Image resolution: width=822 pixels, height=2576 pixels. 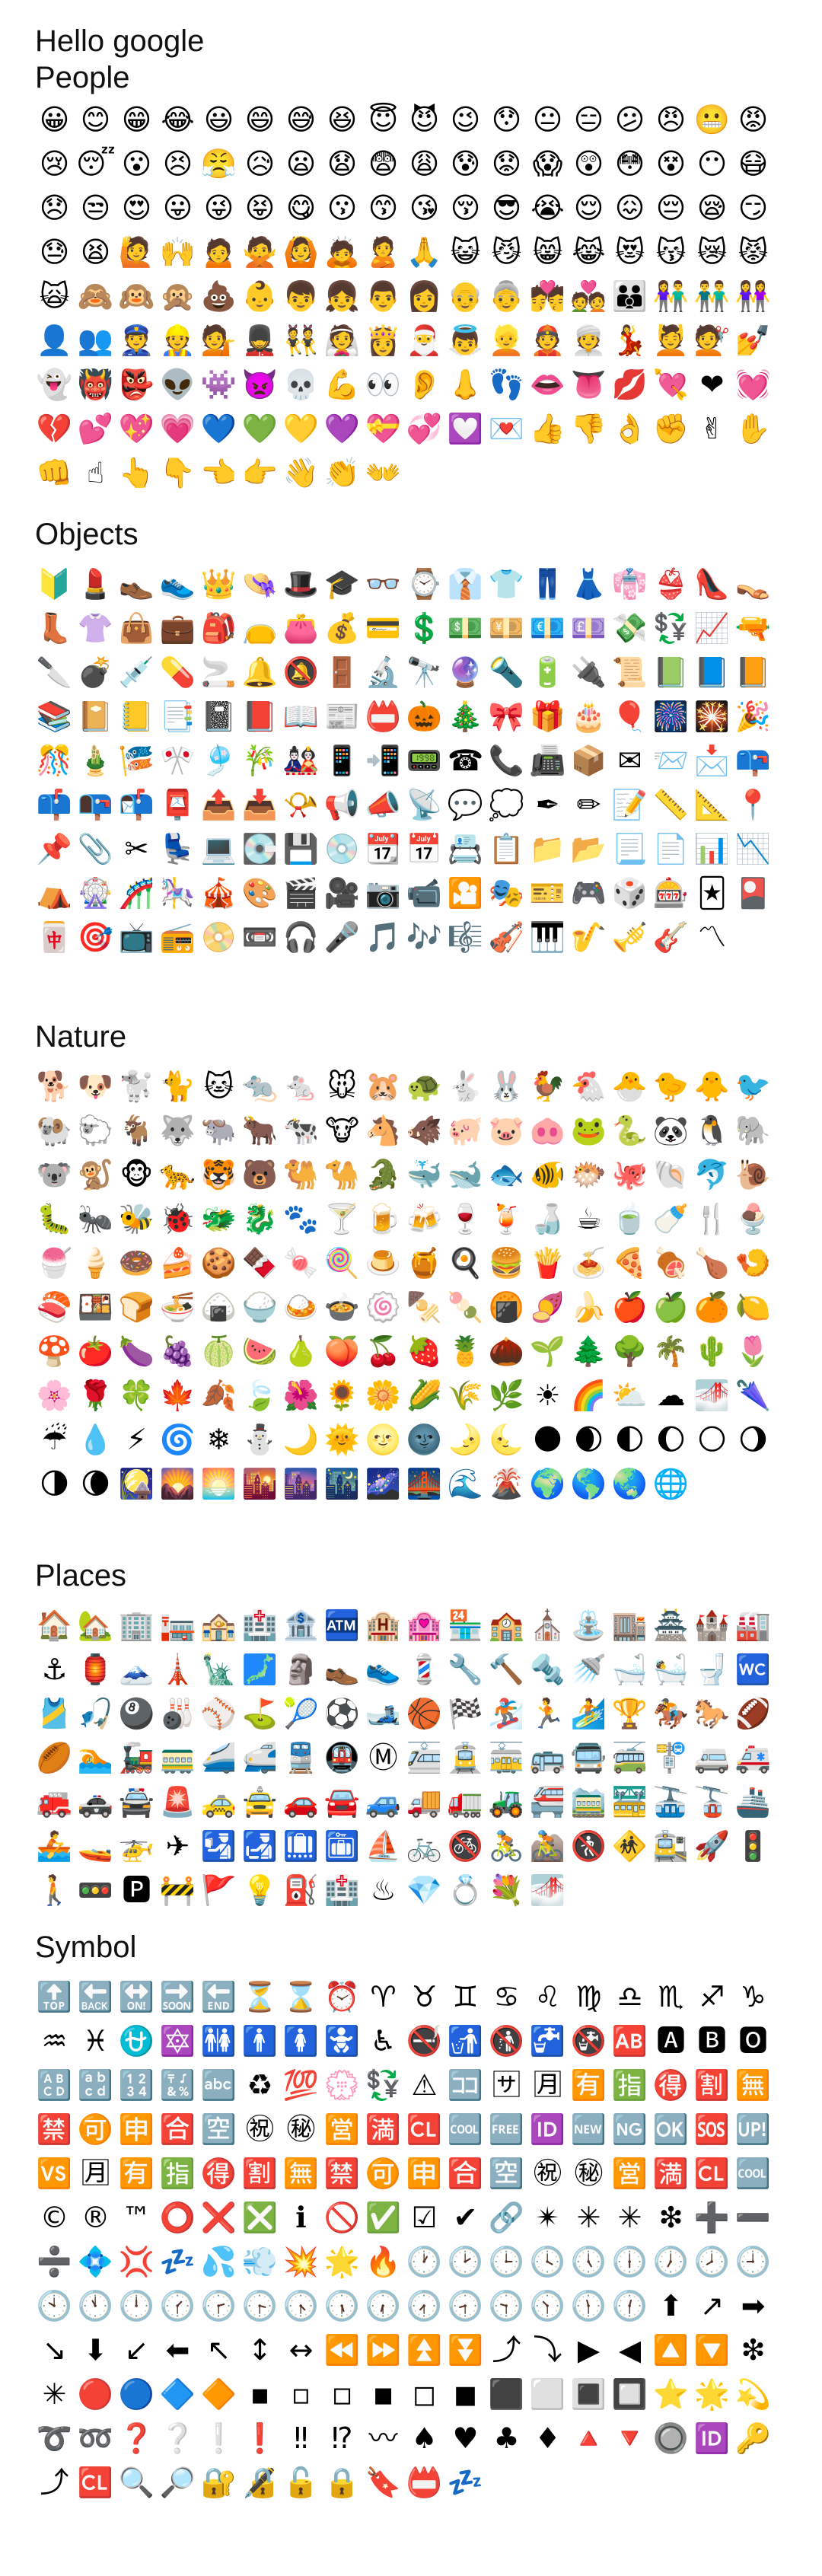 What do you see at coordinates (177, 1263) in the screenshot?
I see `emoji-glyph: 🍰` at bounding box center [177, 1263].